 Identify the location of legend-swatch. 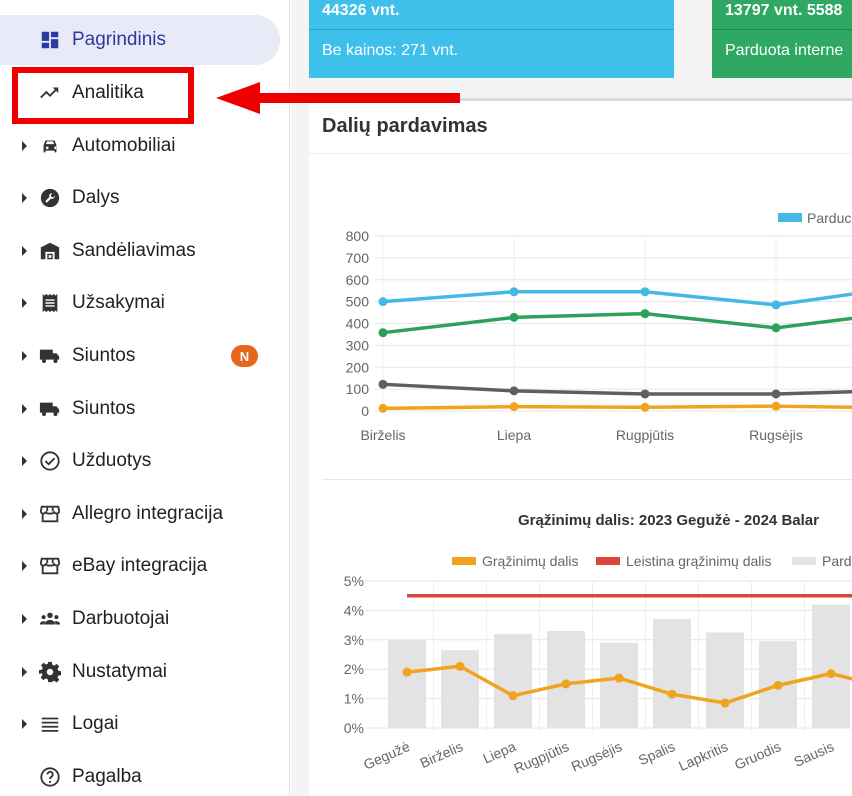
(608, 561).